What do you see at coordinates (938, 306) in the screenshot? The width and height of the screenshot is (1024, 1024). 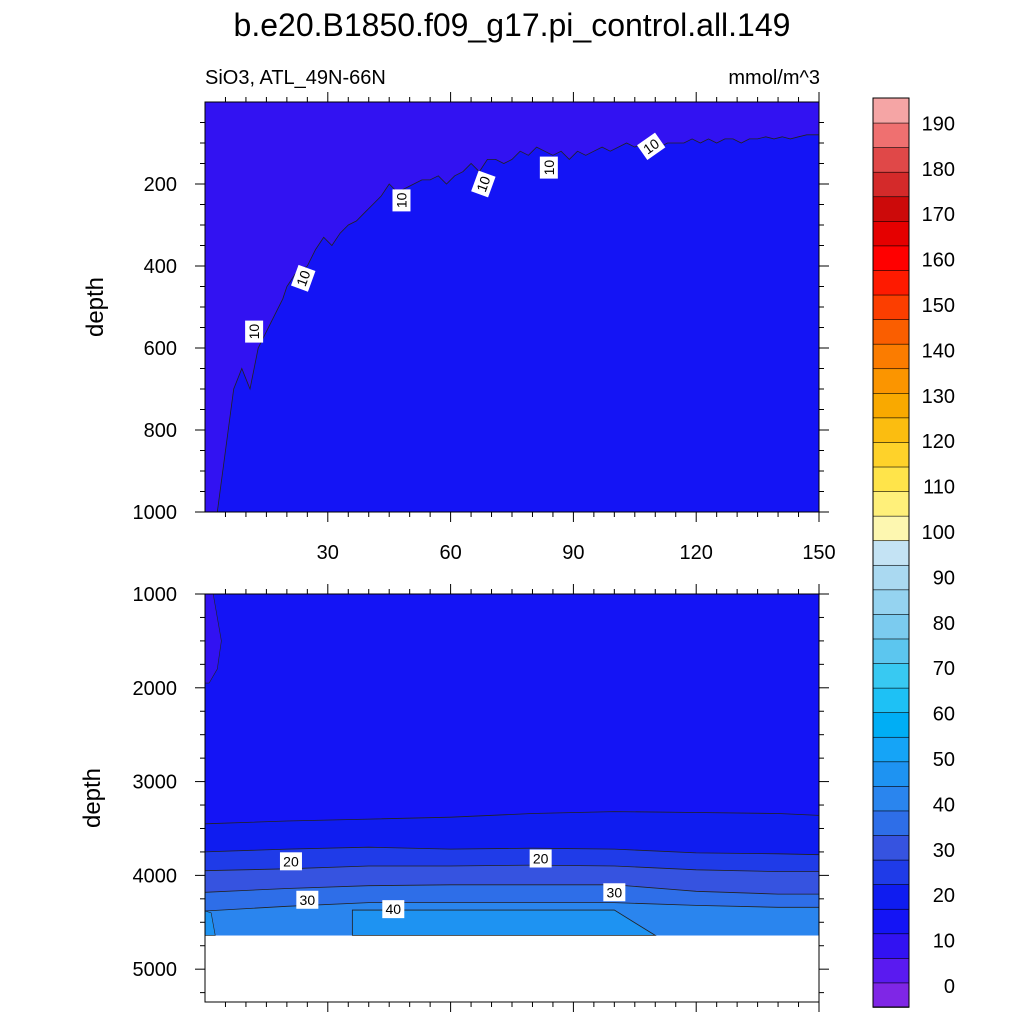 I see `colorbar-label: 150` at bounding box center [938, 306].